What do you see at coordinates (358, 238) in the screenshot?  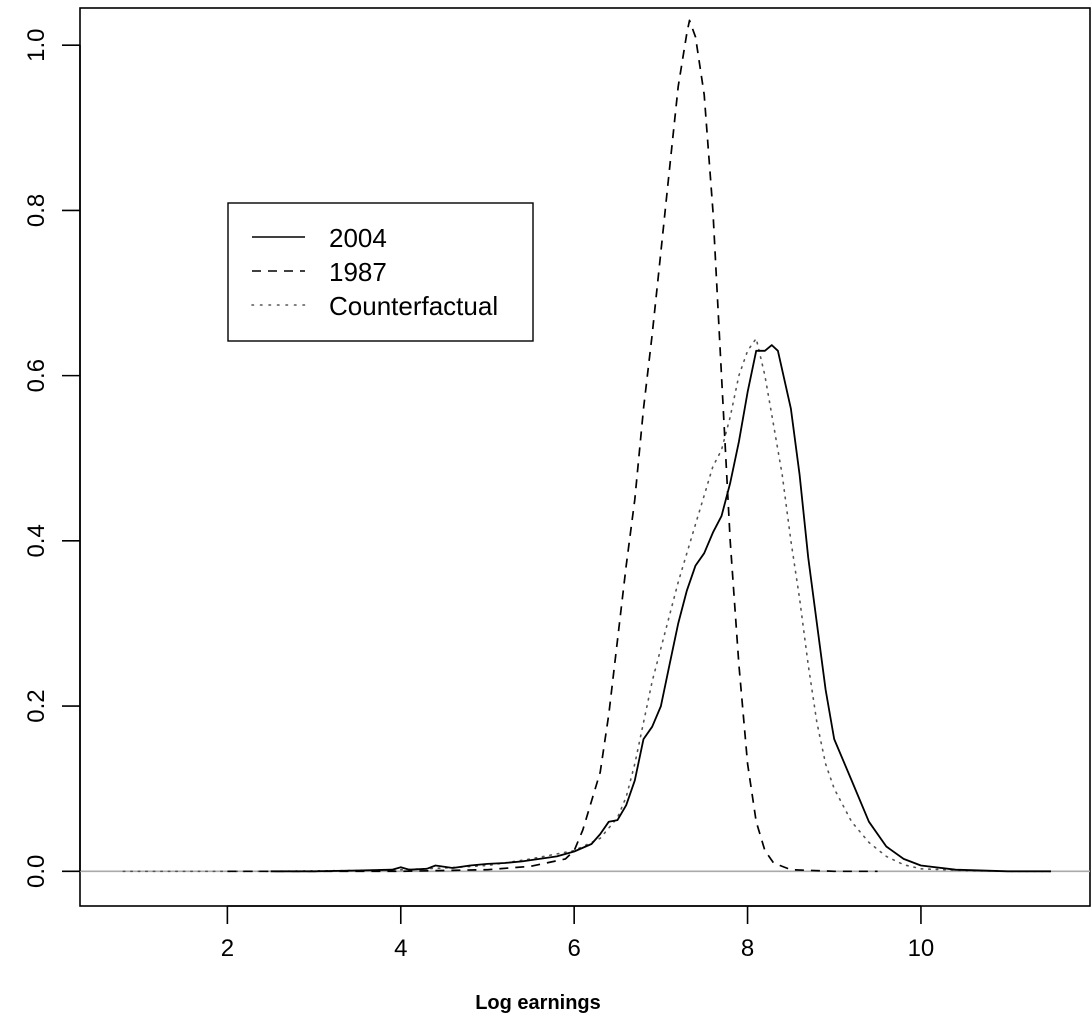 I see `legend-label-2004: 2004` at bounding box center [358, 238].